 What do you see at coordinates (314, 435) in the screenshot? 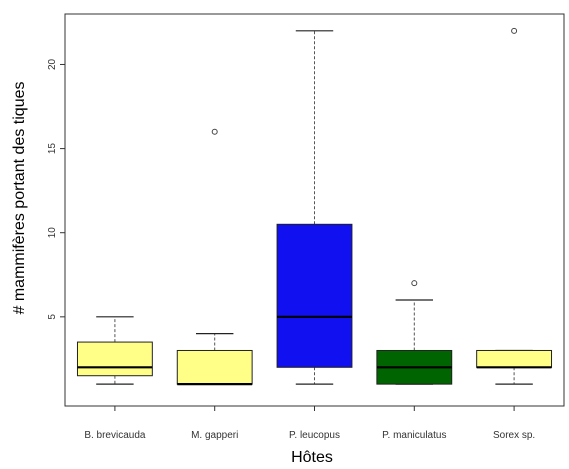
I see `x-tick-label: P. leucopus` at bounding box center [314, 435].